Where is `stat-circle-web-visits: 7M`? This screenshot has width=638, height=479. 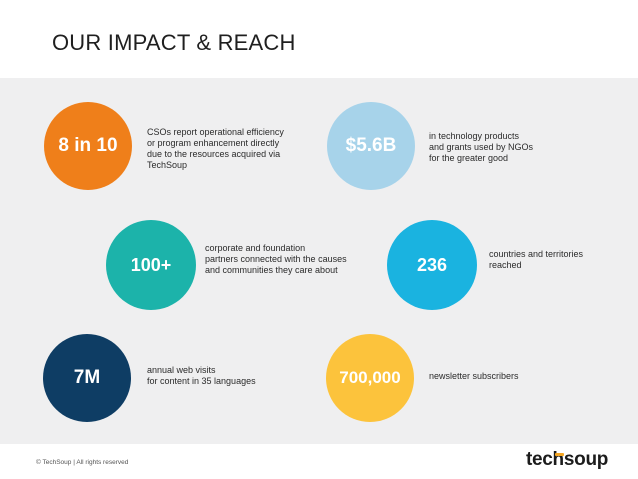 stat-circle-web-visits: 7M is located at coordinates (87, 378).